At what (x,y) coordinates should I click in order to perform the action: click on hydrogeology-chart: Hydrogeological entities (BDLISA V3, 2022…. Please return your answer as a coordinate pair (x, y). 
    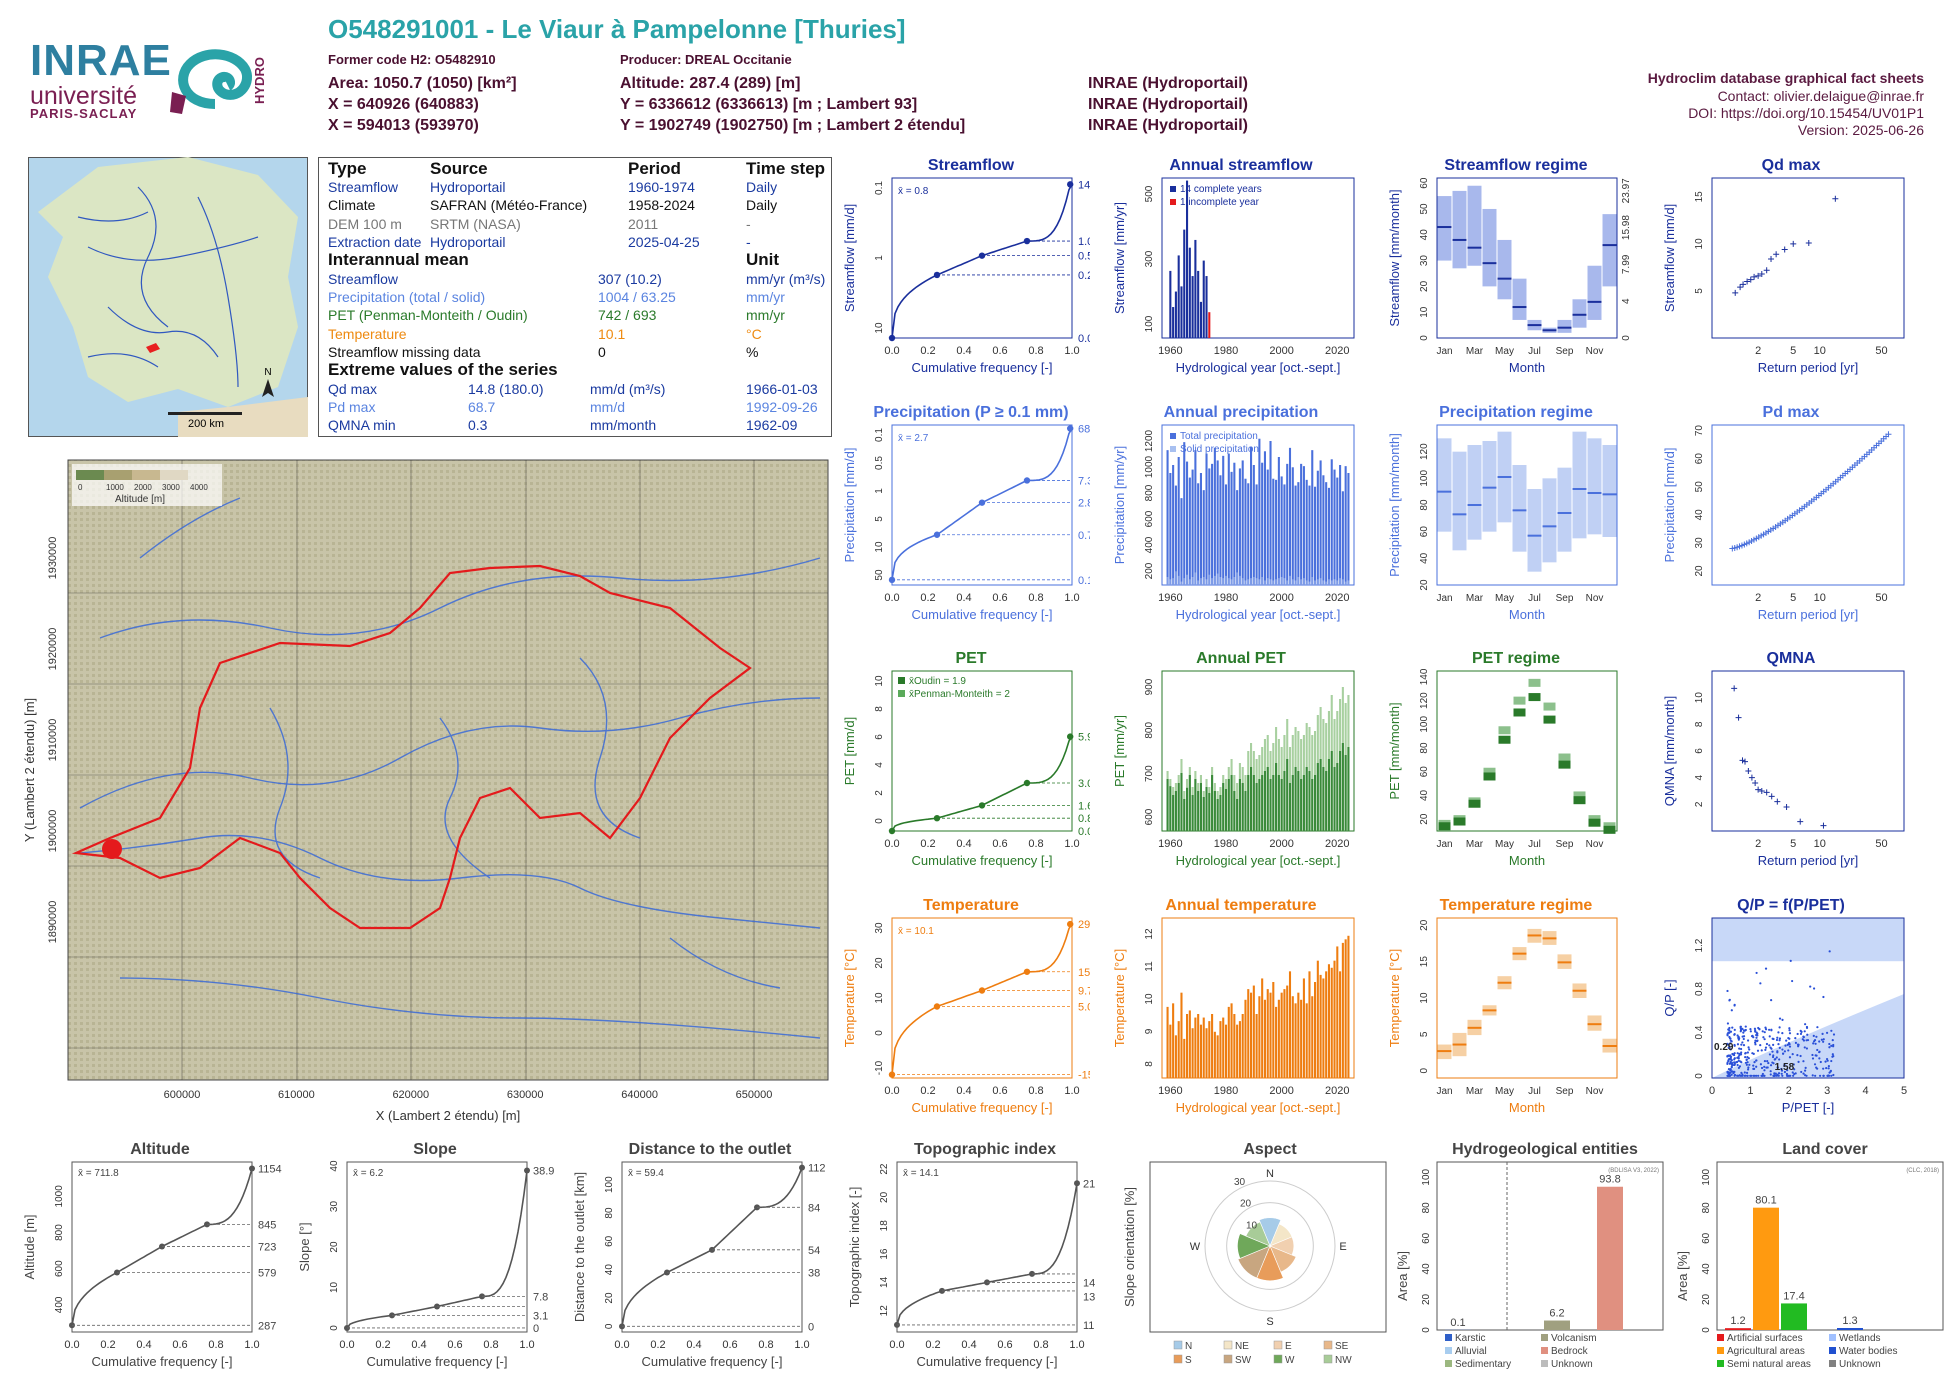
    Looking at the image, I should click on (1529, 1255).